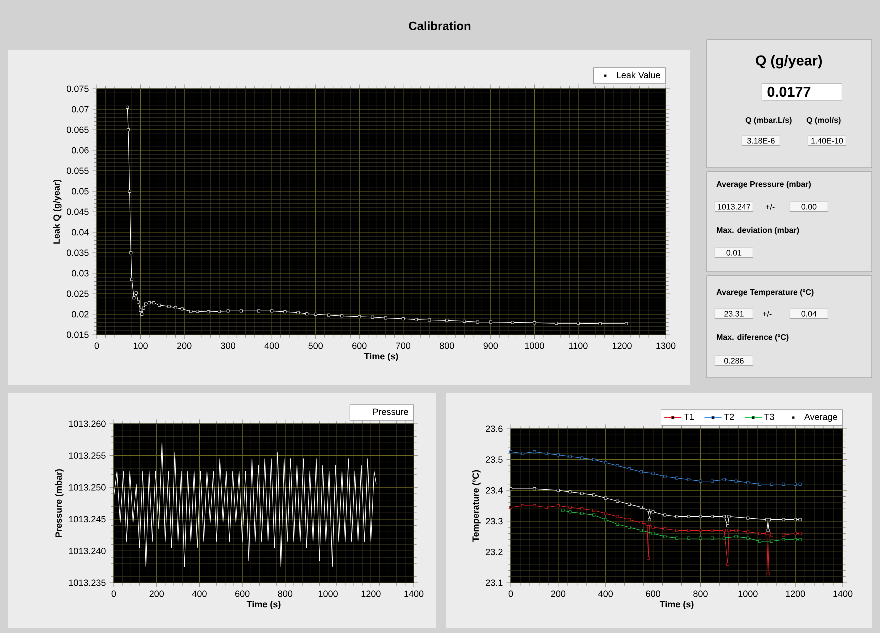 The width and height of the screenshot is (880, 633). Describe the element at coordinates (809, 207) in the screenshot. I see `text: 0.00` at that location.